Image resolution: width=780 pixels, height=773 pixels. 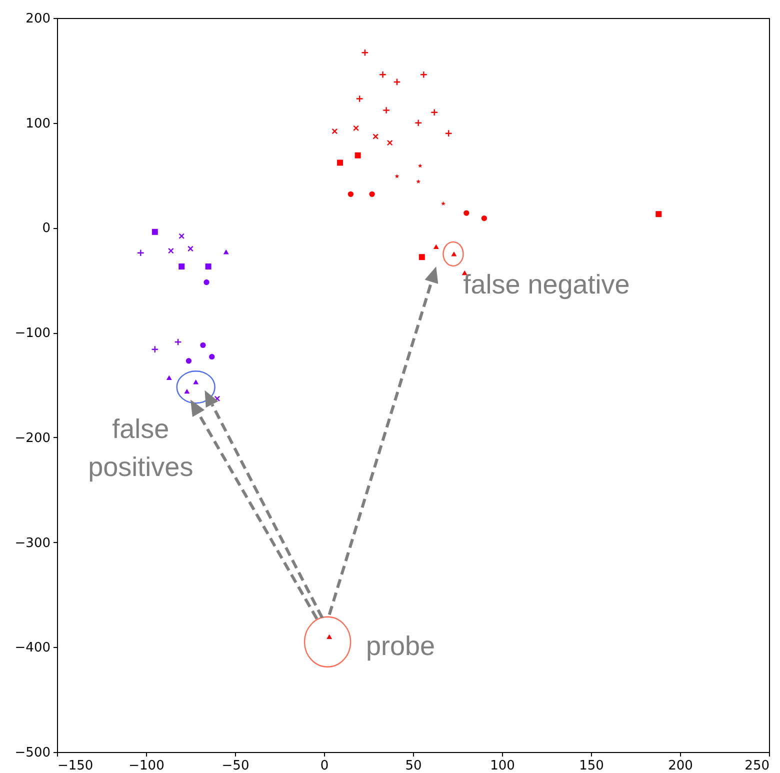 I want to click on x-tick-label: −150, so click(x=76, y=765).